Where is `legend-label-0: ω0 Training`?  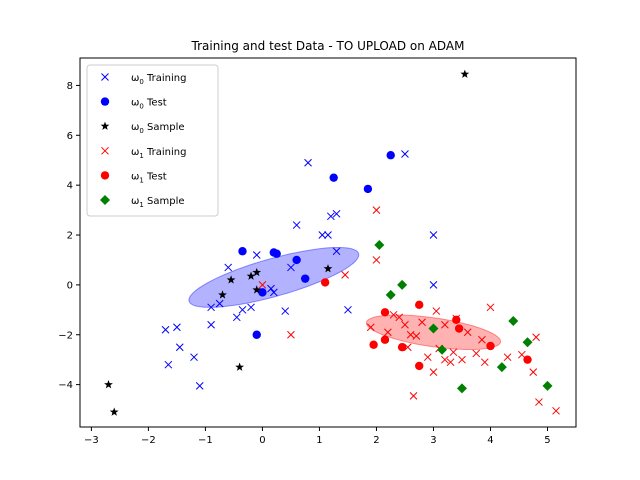 legend-label-0: ω0 Training is located at coordinates (158, 79).